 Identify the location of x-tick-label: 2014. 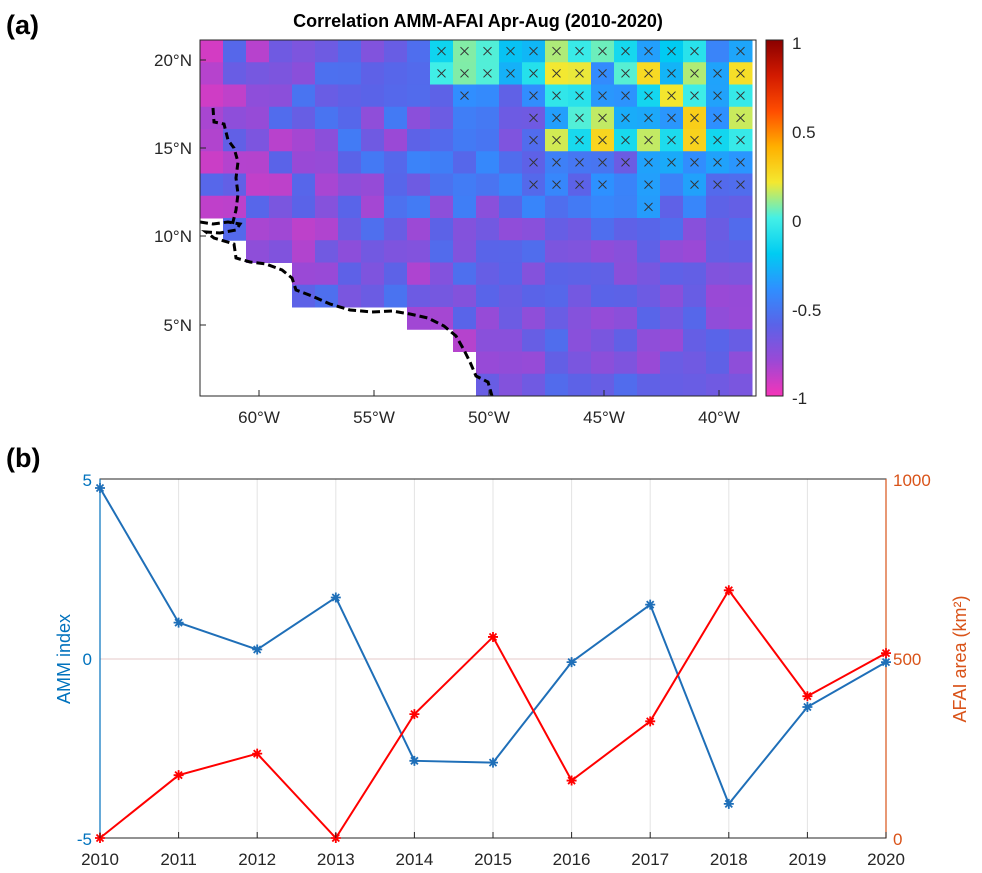
(414, 859).